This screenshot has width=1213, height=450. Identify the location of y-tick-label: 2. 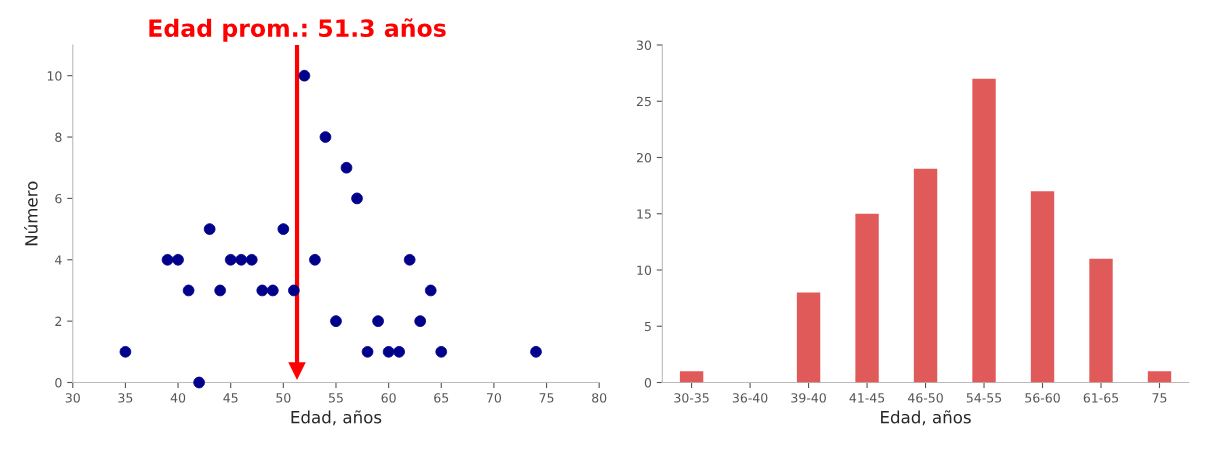
(58, 321).